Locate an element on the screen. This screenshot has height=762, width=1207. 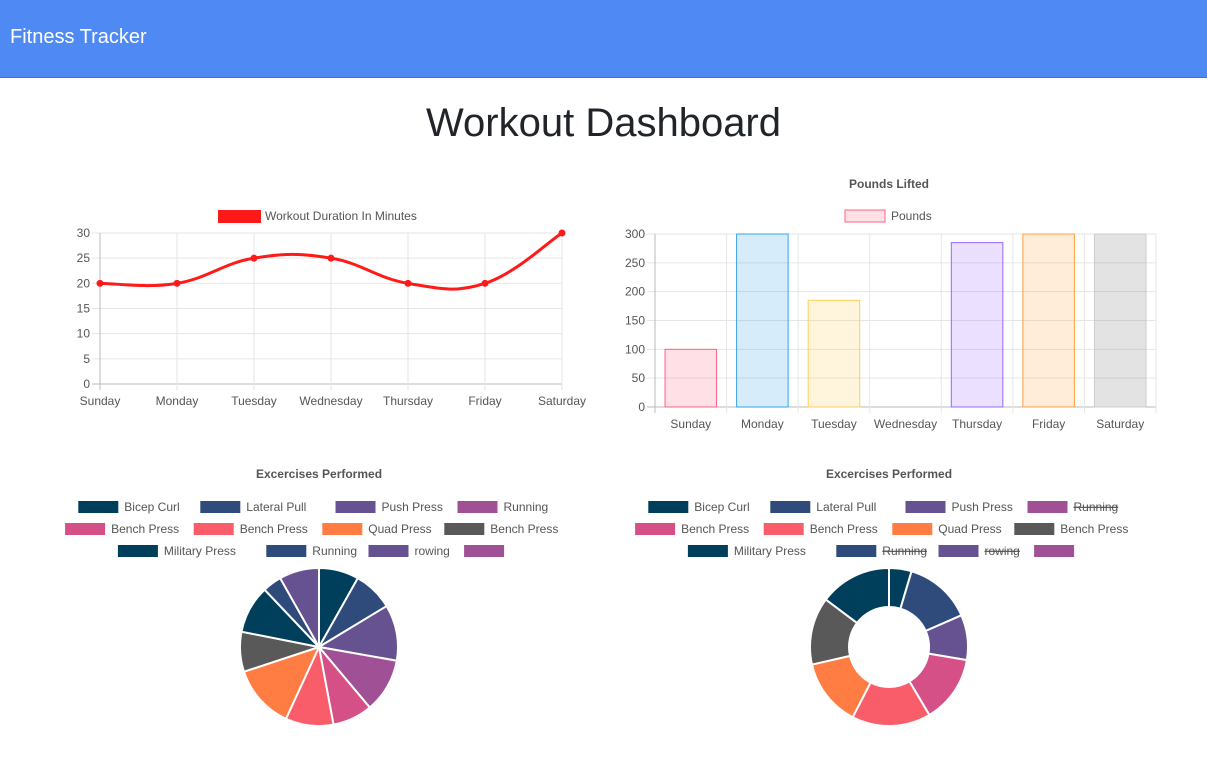
y-tick-label: 15 is located at coordinates (84, 309).